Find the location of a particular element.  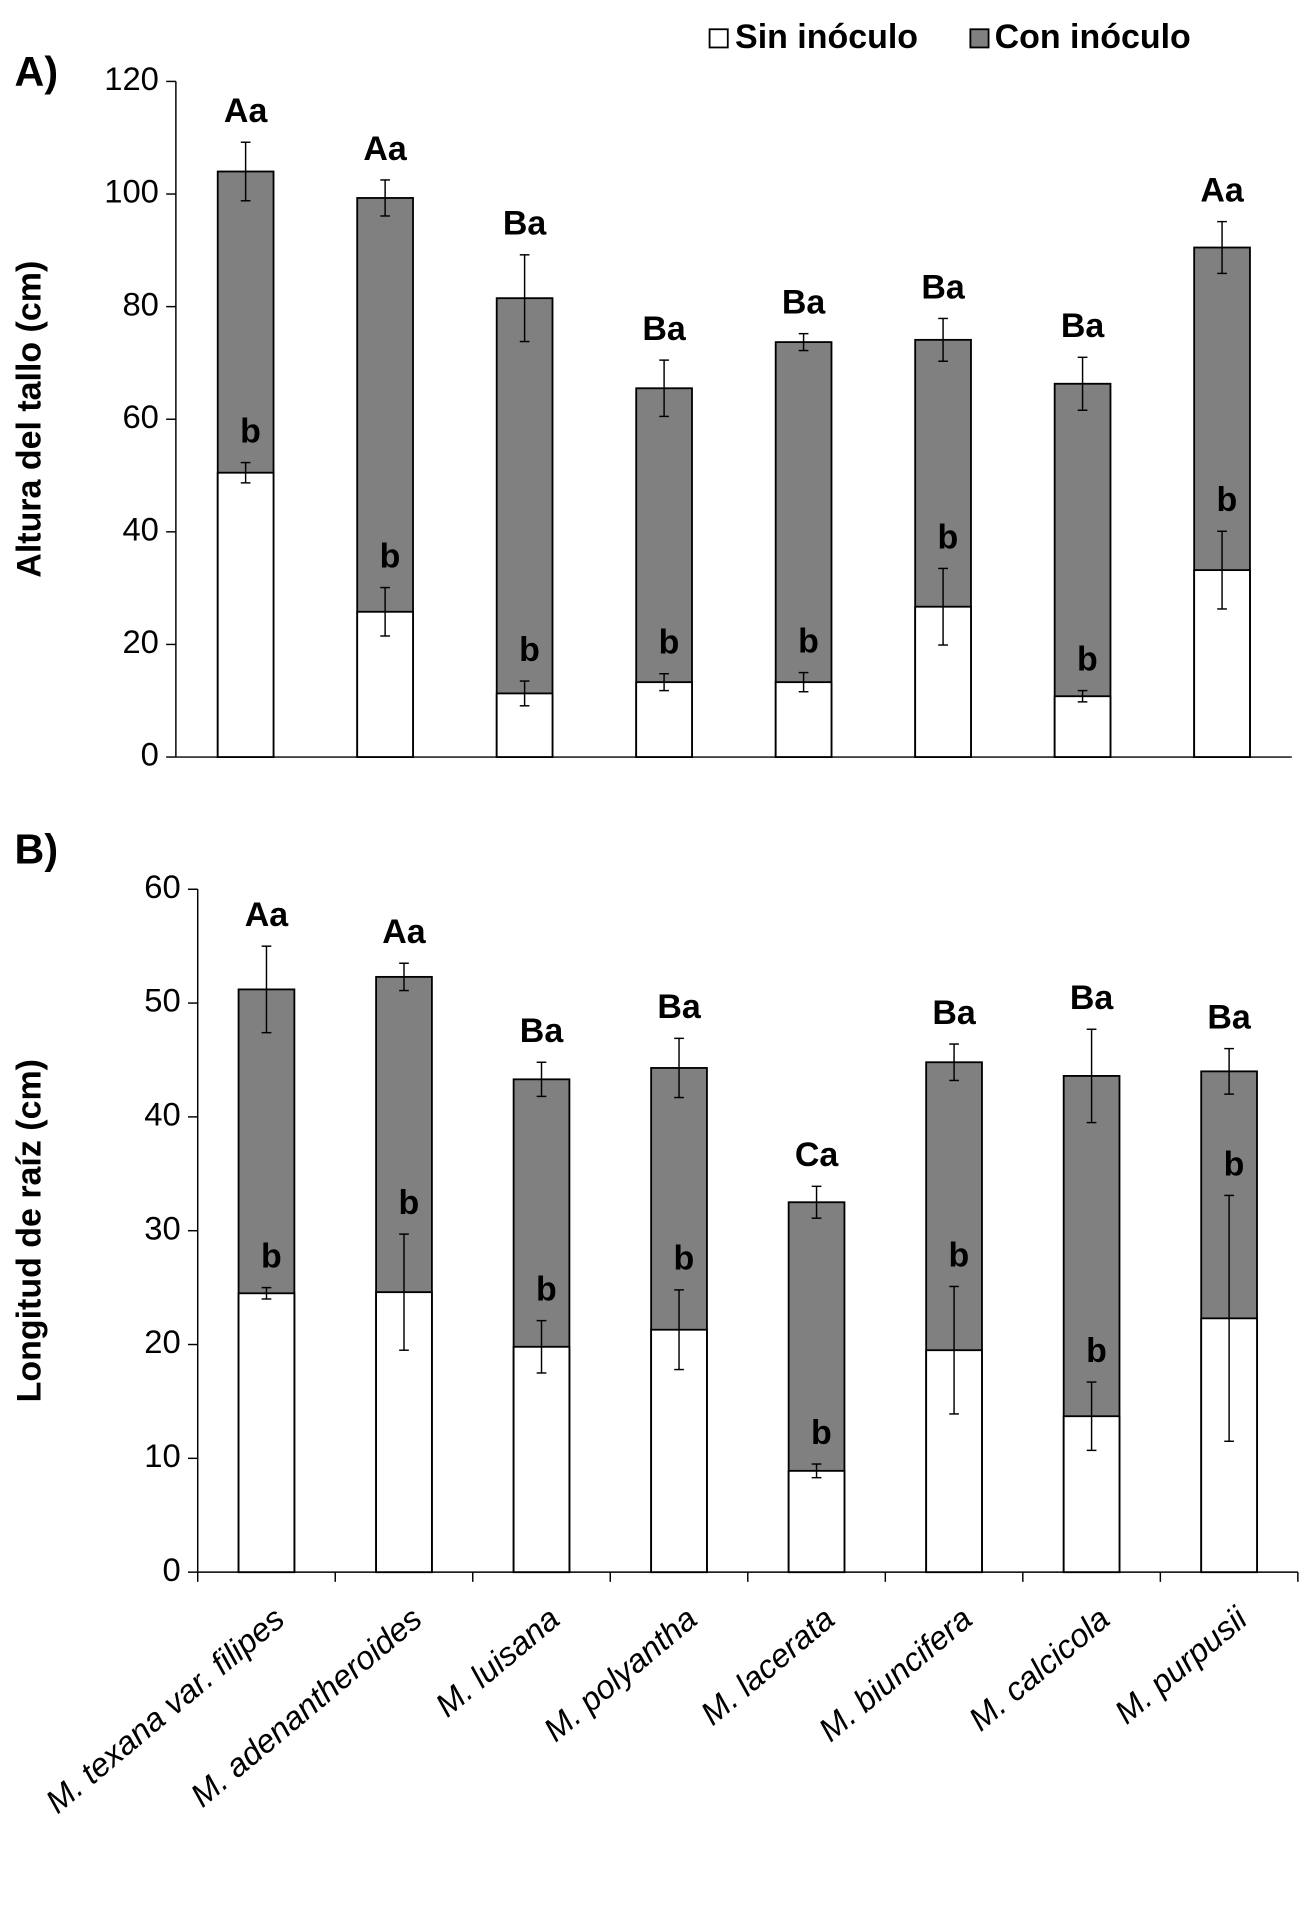

y-tick-label: 100 is located at coordinates (131, 191).